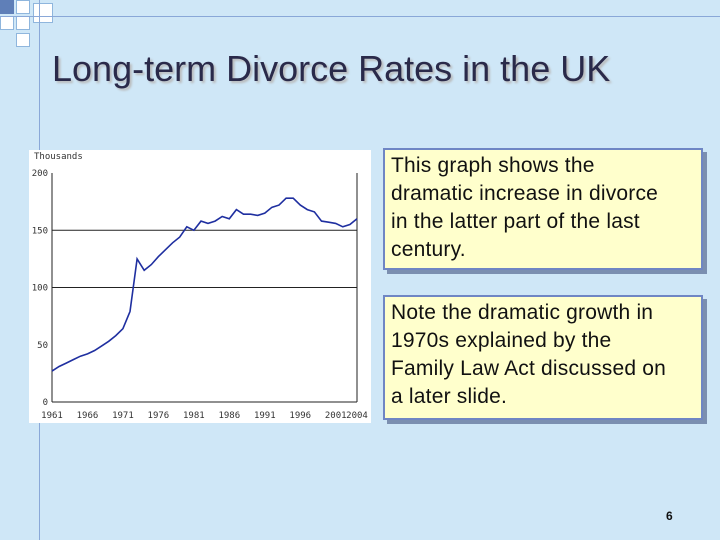 The width and height of the screenshot is (720, 540). Describe the element at coordinates (357, 416) in the screenshot. I see `x-tick-label: 2004` at that location.